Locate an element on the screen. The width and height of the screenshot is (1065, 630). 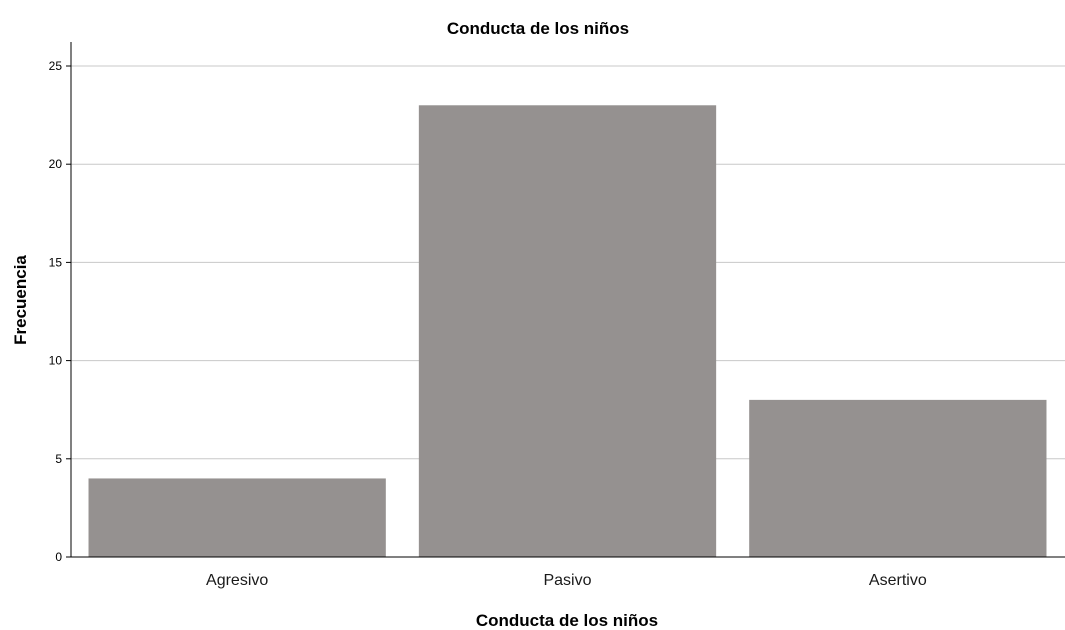
x-tick-label-asertivo: Asertivo is located at coordinates (898, 580).